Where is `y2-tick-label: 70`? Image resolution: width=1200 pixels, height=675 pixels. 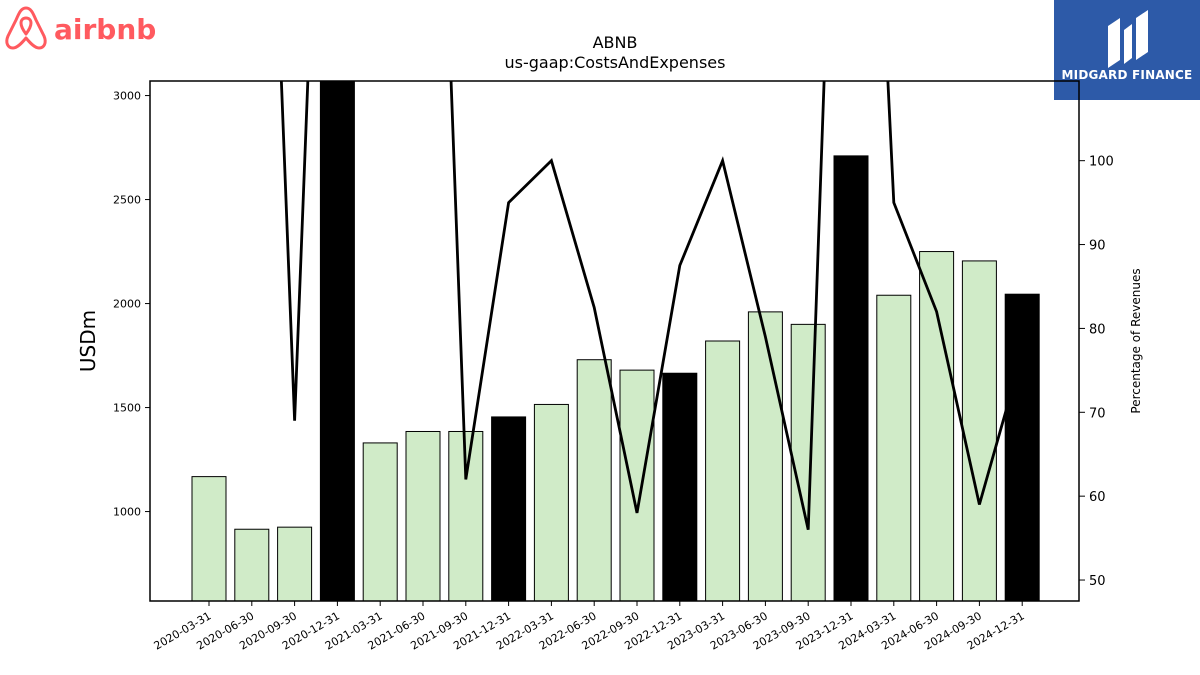 y2-tick-label: 70 is located at coordinates (1097, 413).